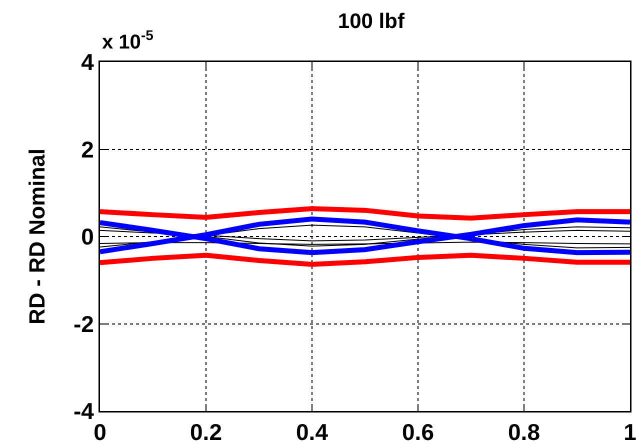  What do you see at coordinates (87, 62) in the screenshot?
I see `y-tick-label: 4` at bounding box center [87, 62].